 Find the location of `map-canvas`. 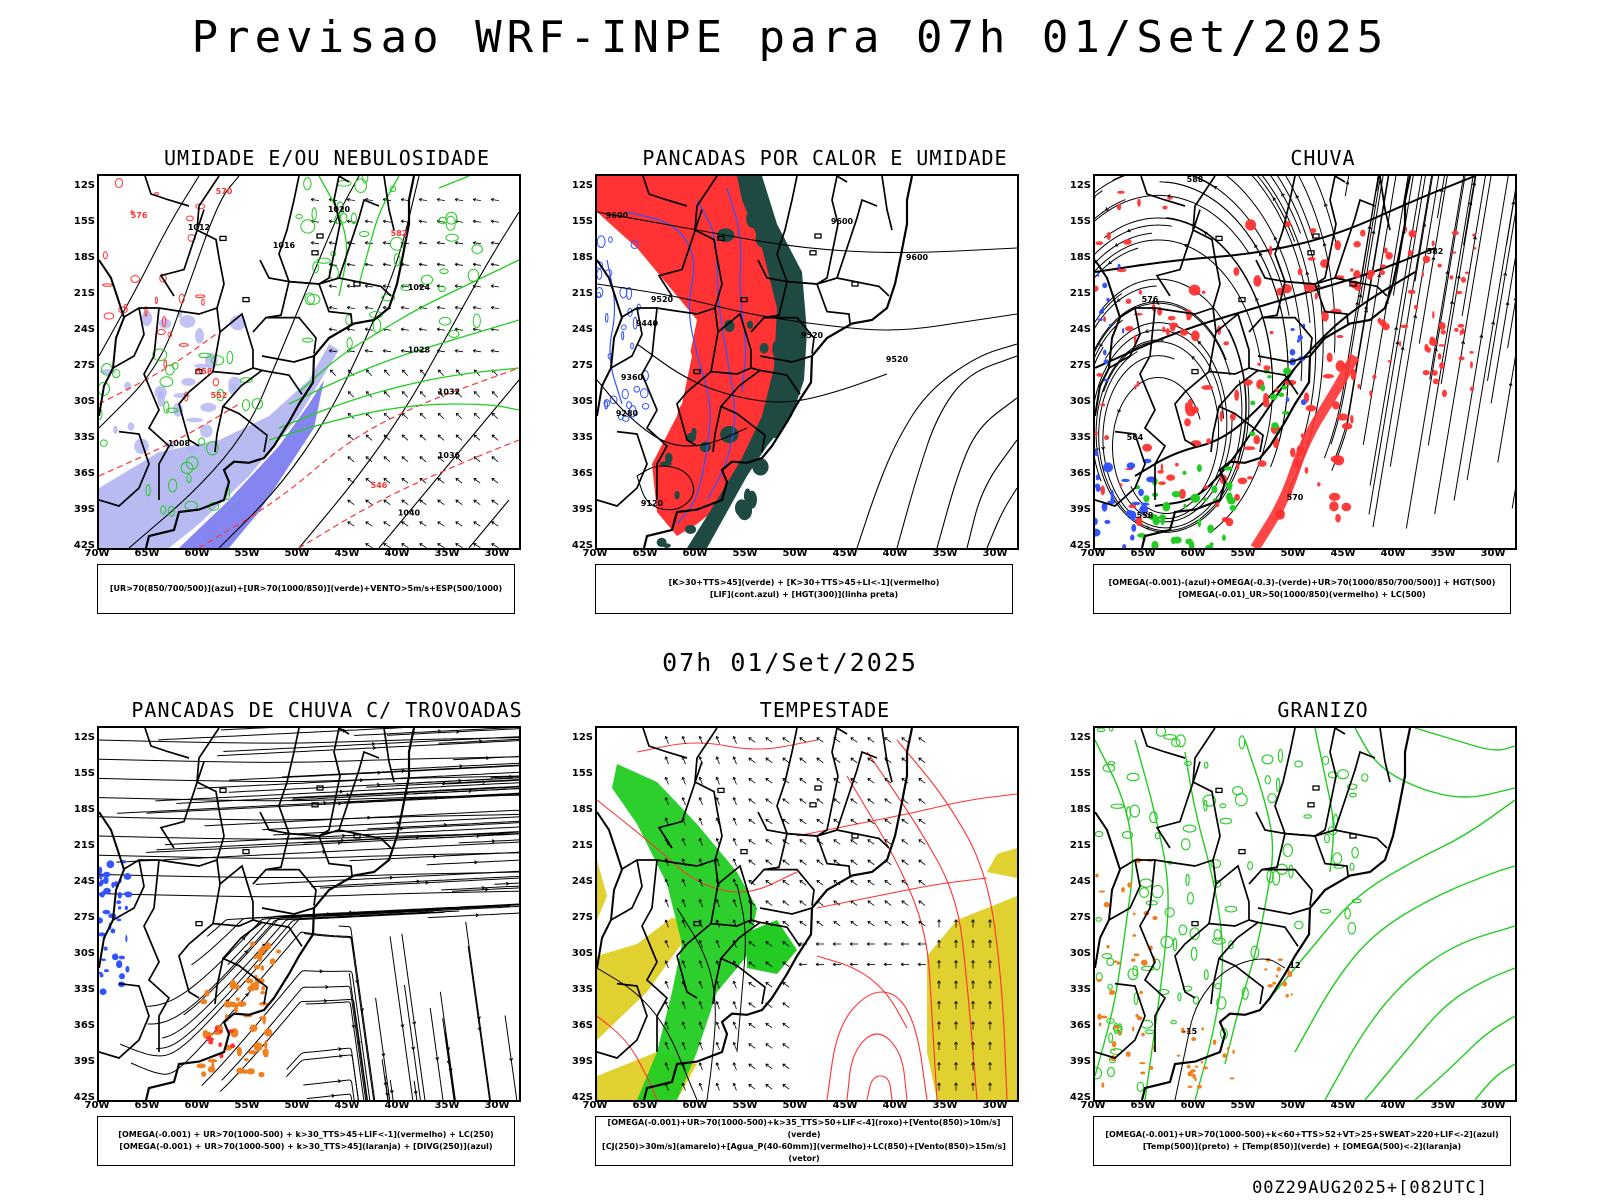

map-canvas is located at coordinates (807, 914).